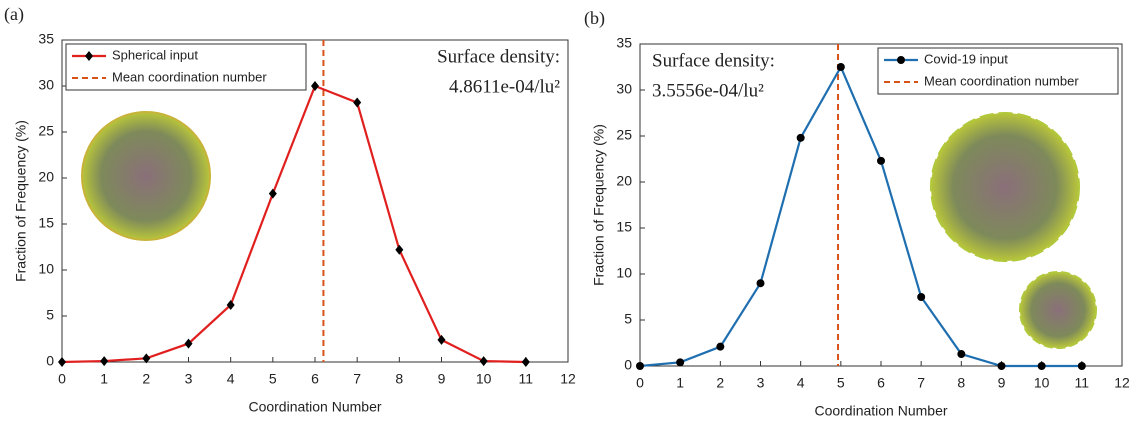 This screenshot has width=1137, height=421. I want to click on legend-label: Spherical input, so click(155, 54).